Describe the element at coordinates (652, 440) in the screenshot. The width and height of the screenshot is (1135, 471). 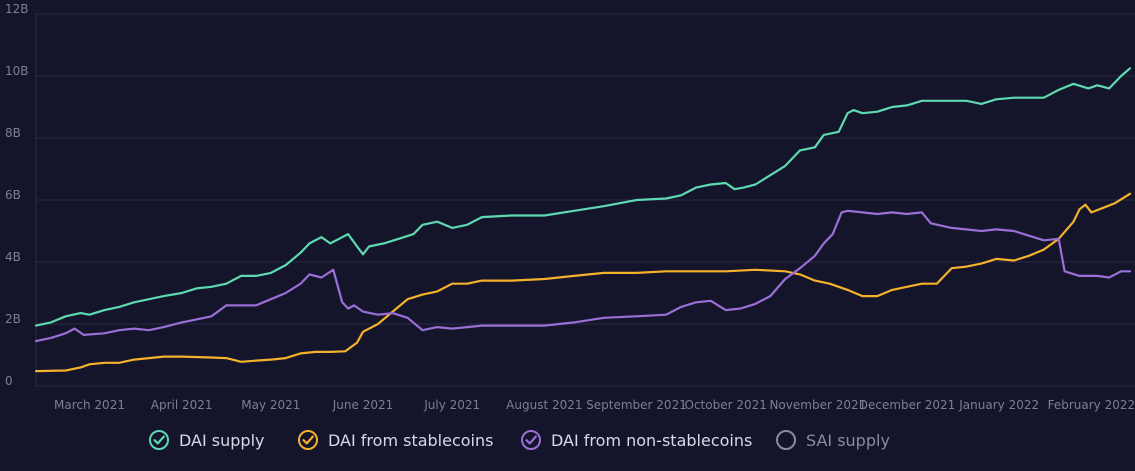
I see `legend-label: DAI from non-stablecoins` at that location.